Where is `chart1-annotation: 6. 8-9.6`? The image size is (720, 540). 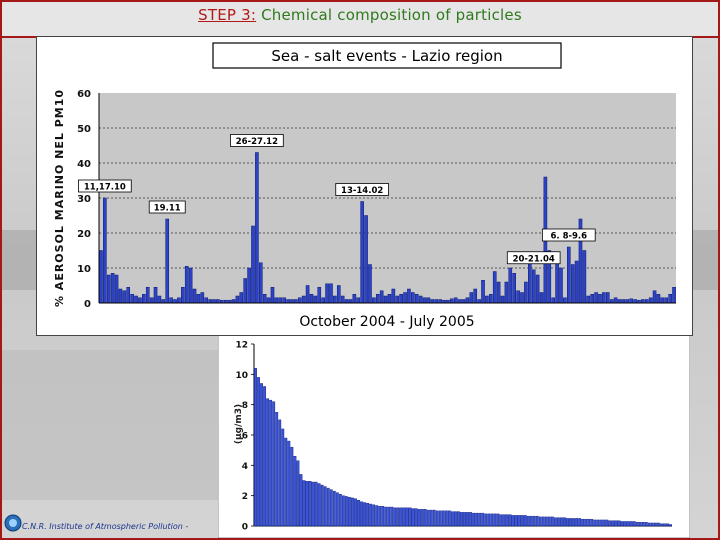 chart1-annotation: 6. 8-9.6 is located at coordinates (568, 235).